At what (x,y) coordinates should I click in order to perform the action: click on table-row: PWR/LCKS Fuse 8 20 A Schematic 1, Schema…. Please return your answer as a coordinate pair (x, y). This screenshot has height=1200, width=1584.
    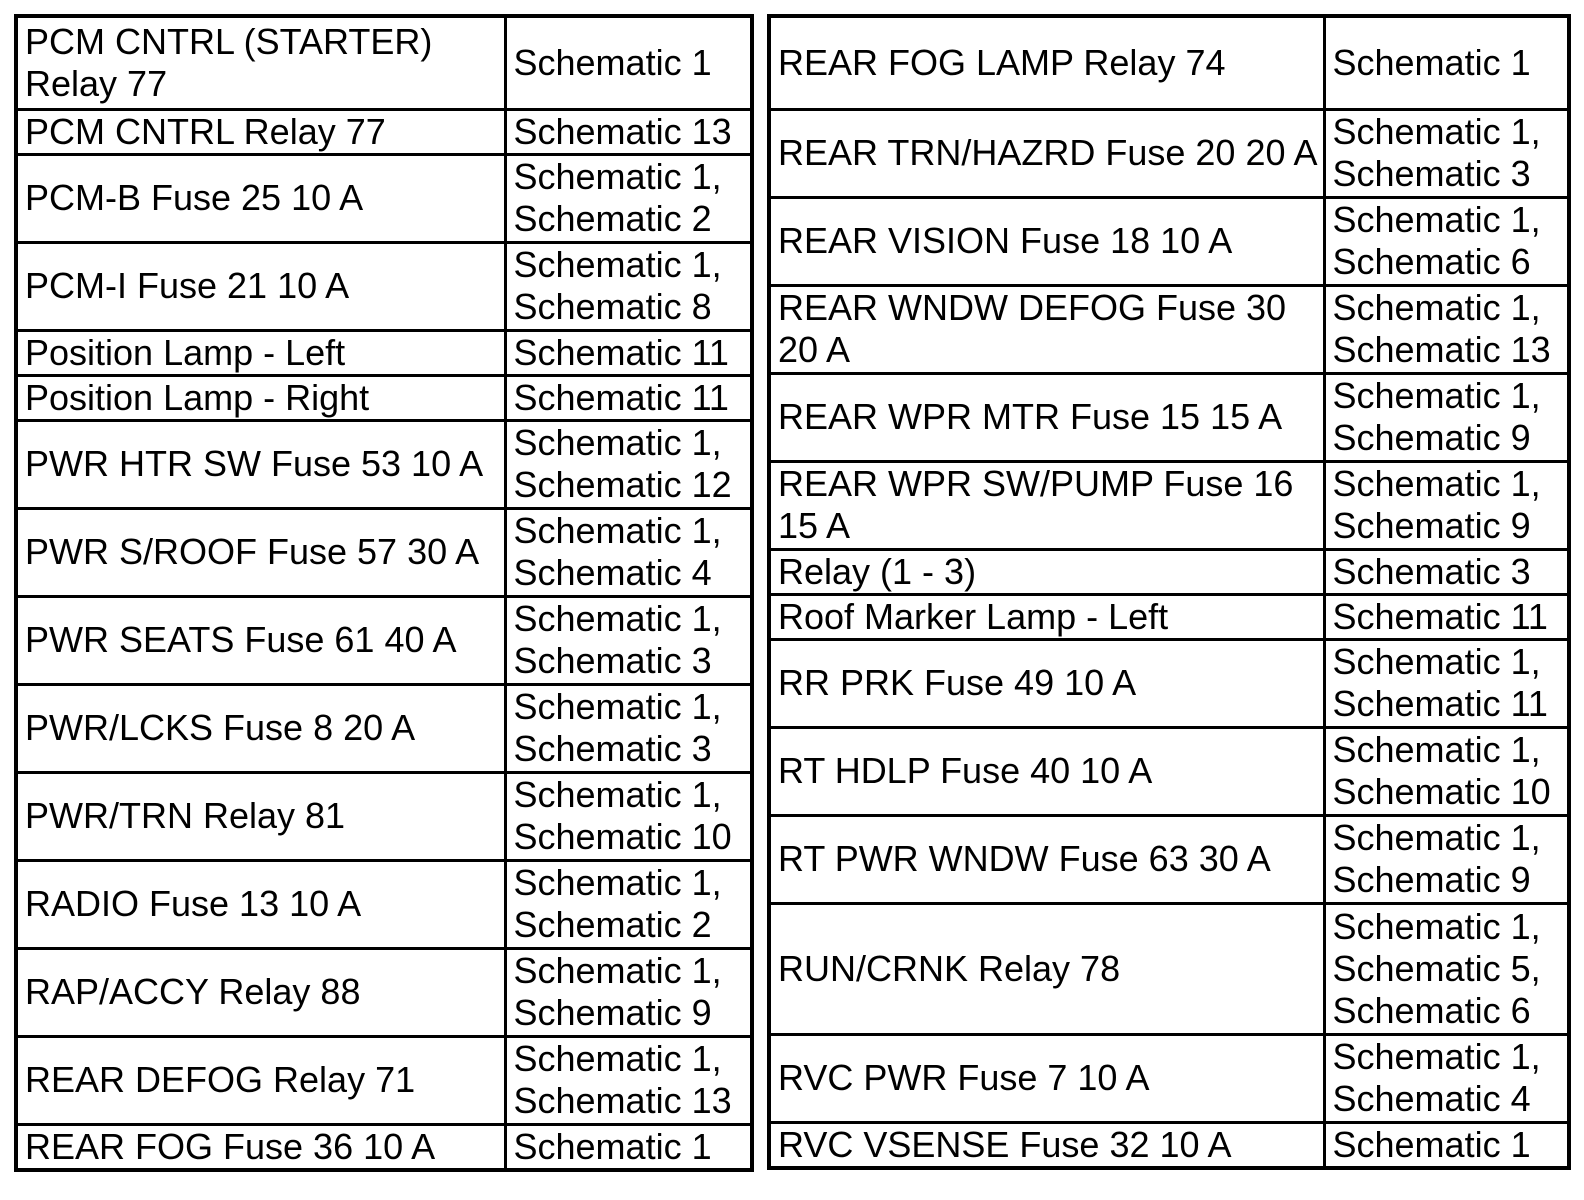
    Looking at the image, I should click on (384, 728).